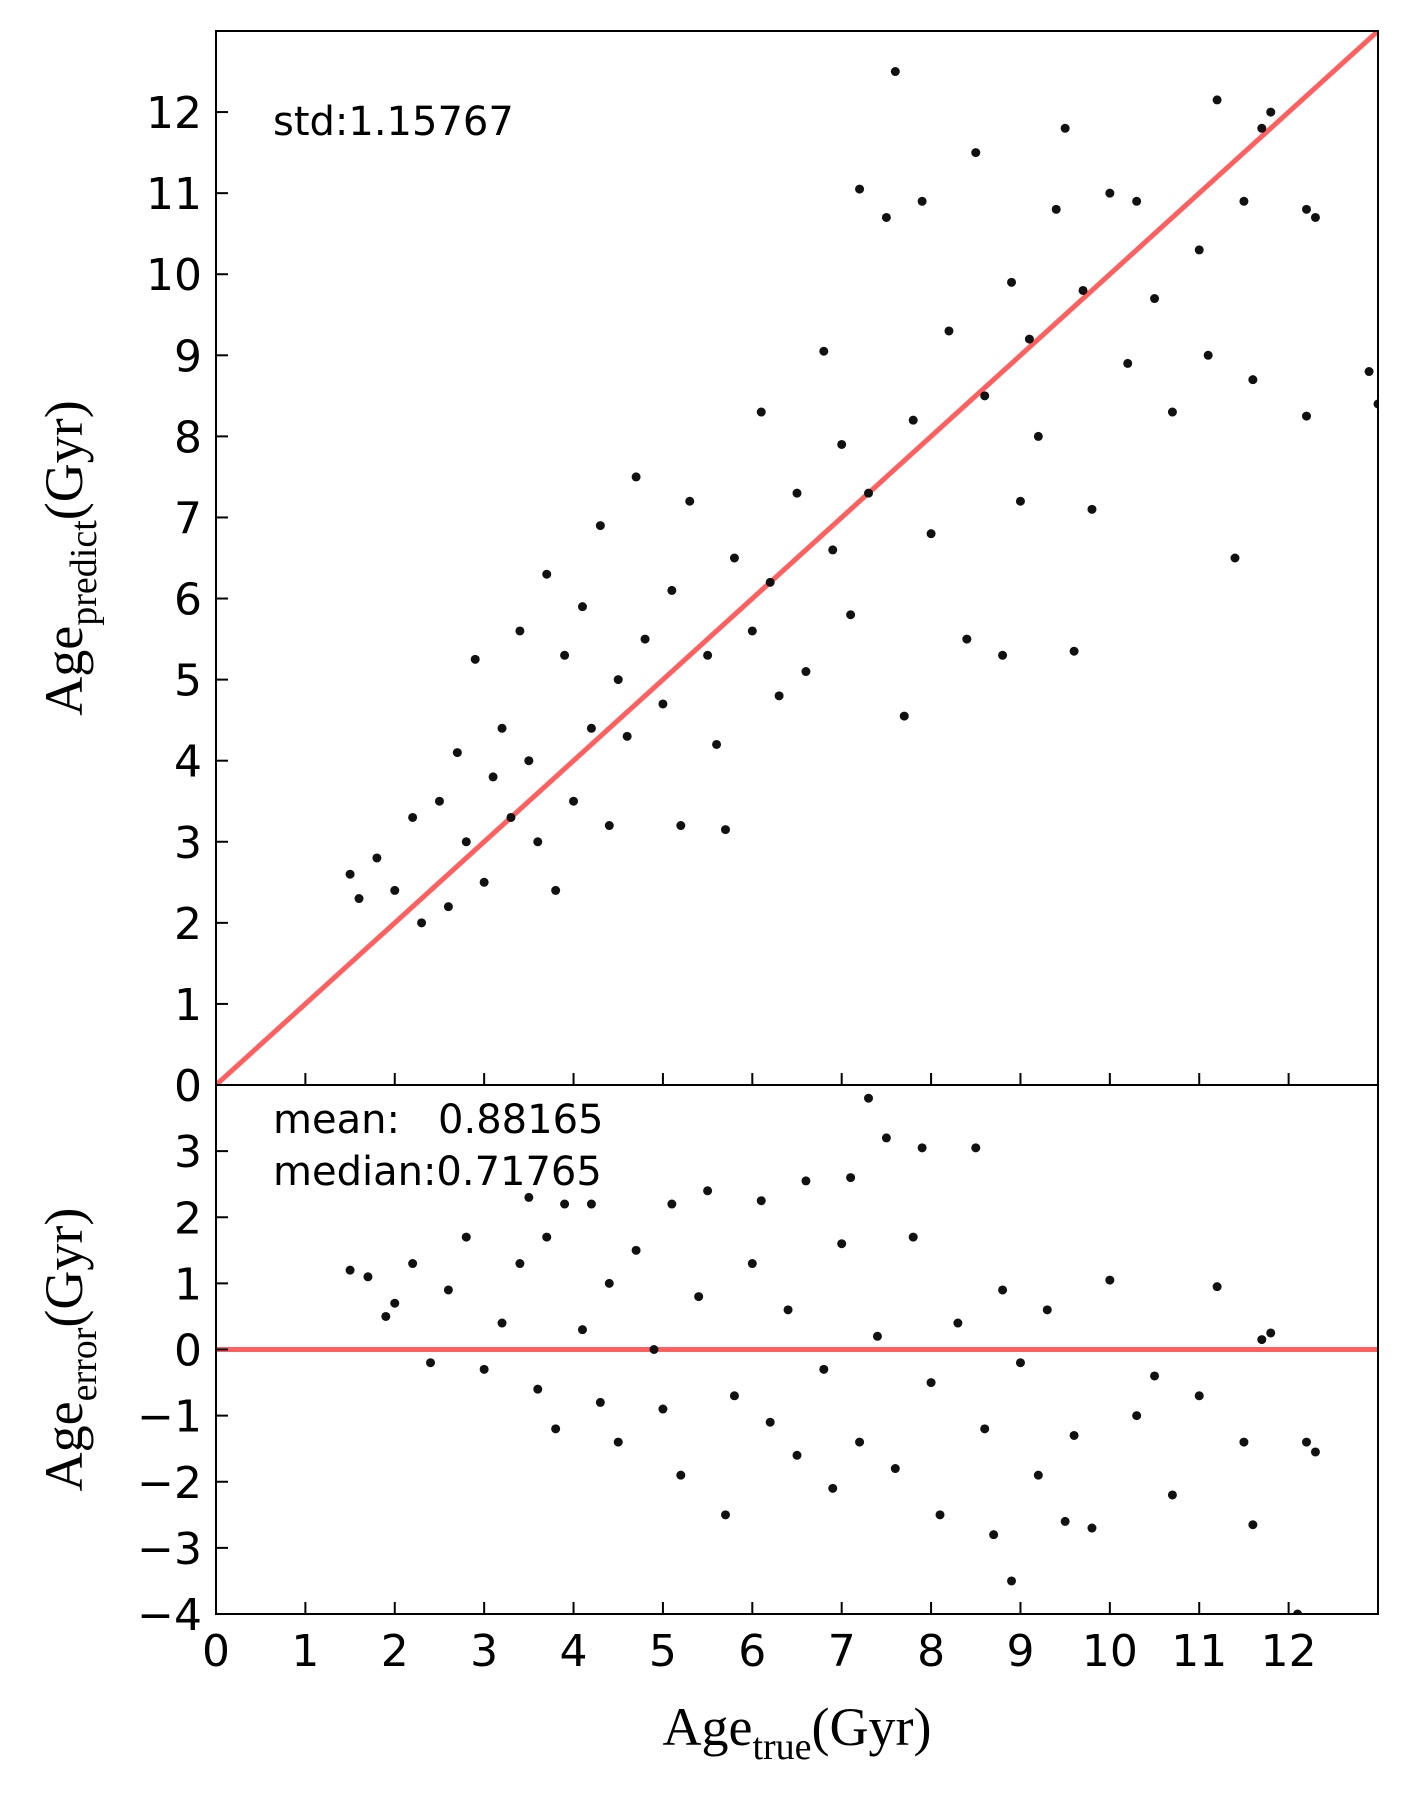 The height and width of the screenshot is (1802, 1408). What do you see at coordinates (781, 1747) in the screenshot?
I see `x-axis-label-sub: true` at bounding box center [781, 1747].